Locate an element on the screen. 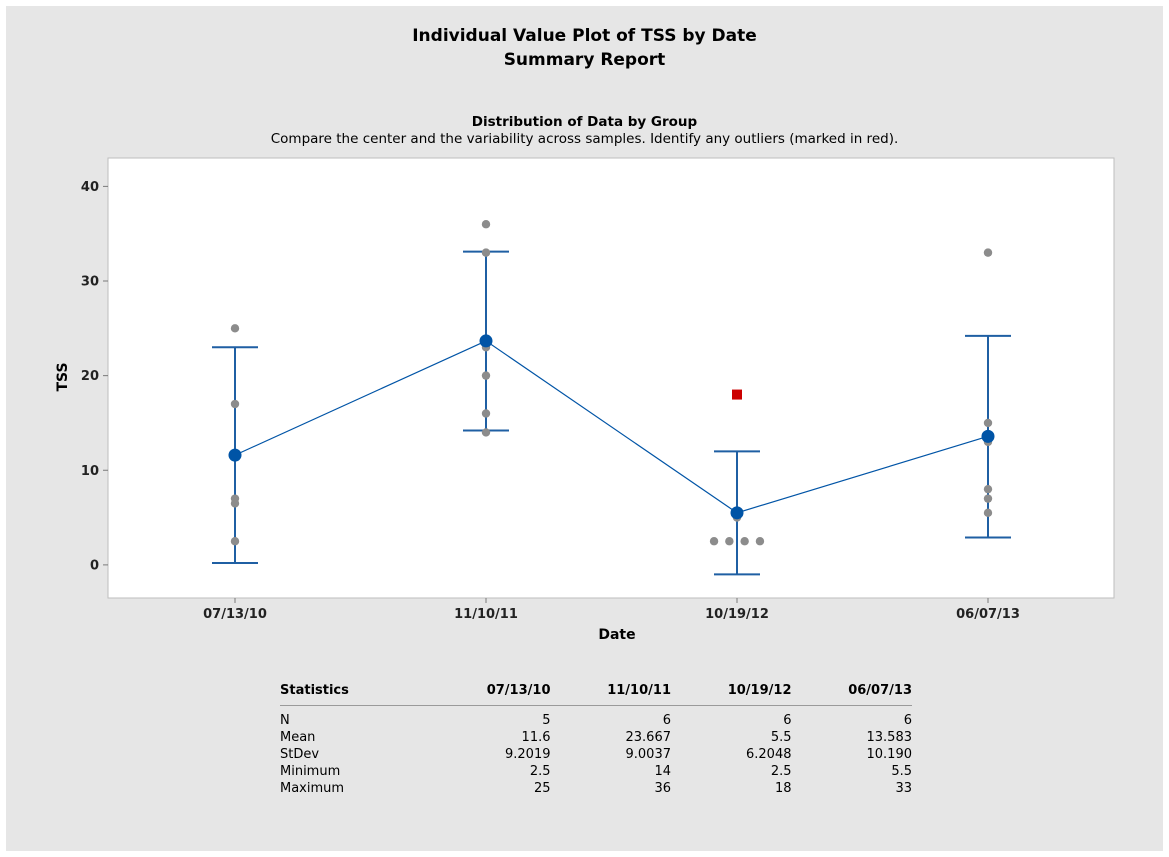 Image resolution: width=1169 pixels, height=857 pixels. statistics-header-cell: 10/19/12 is located at coordinates (731, 693).